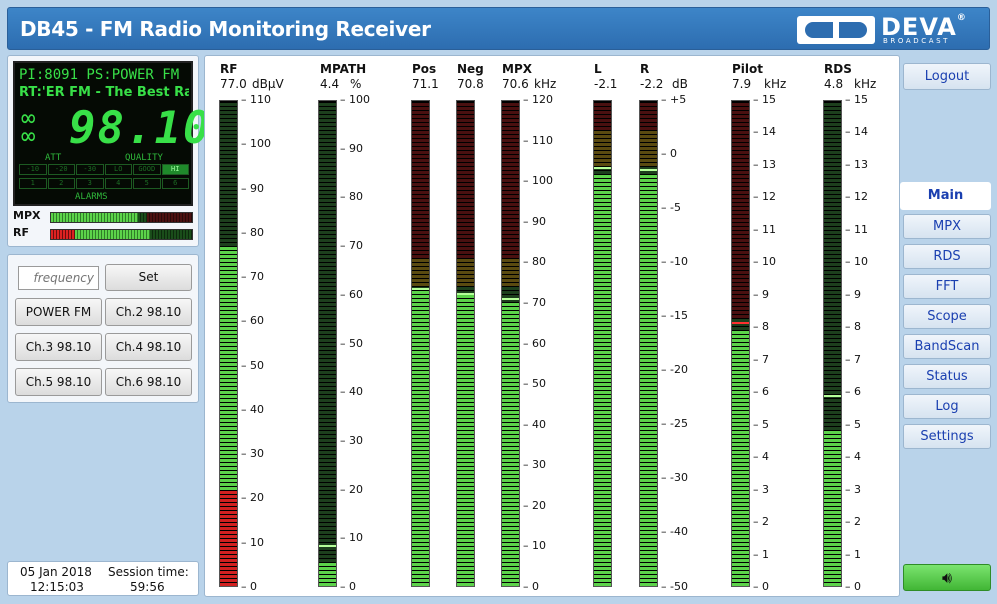 This screenshot has width=997, height=604. I want to click on rf-scale-tick: – 110, so click(256, 99).